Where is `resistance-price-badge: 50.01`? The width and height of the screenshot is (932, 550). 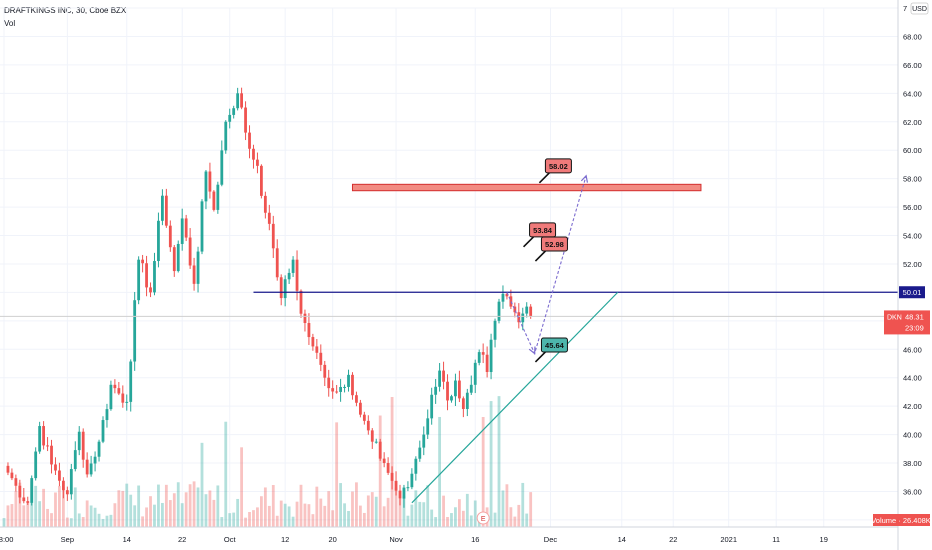
resistance-price-badge: 50.01 is located at coordinates (912, 292).